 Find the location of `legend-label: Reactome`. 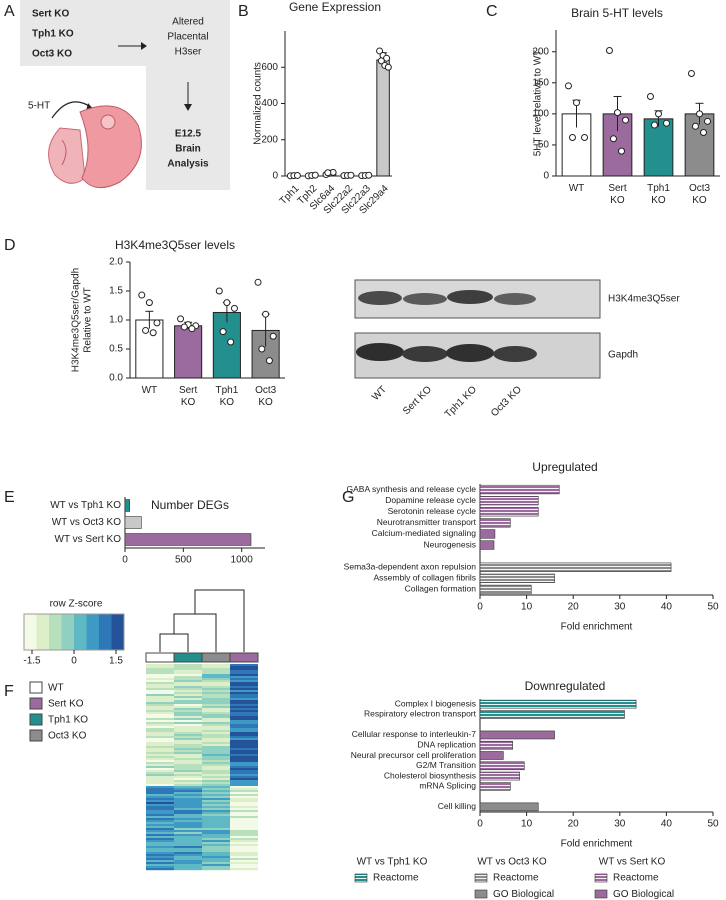

legend-label: Reactome is located at coordinates (516, 878).